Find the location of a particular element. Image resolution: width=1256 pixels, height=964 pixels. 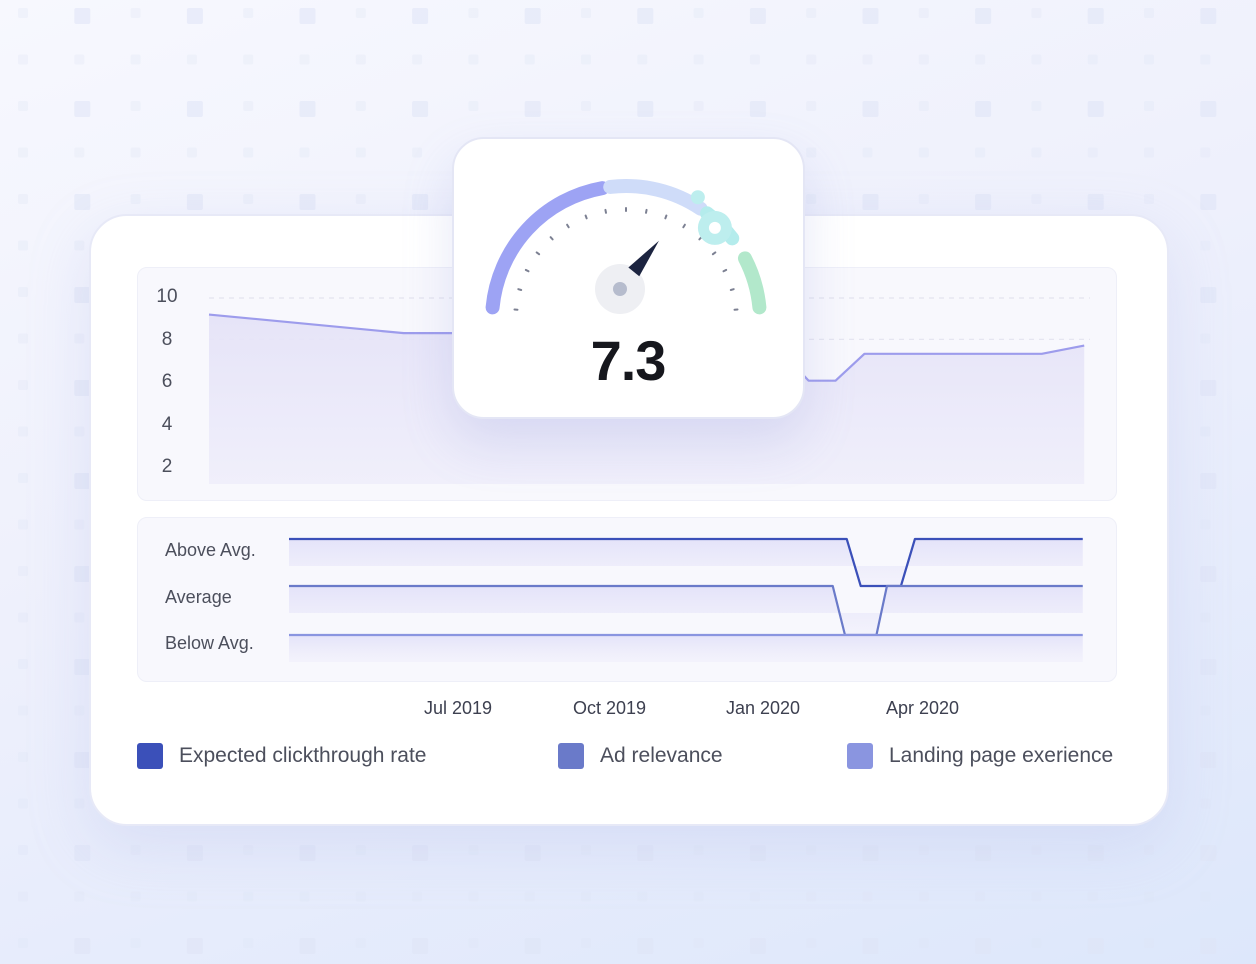

legend-item-expected-clickthrough-rate: Expected clickthrough rate is located at coordinates (281, 756).